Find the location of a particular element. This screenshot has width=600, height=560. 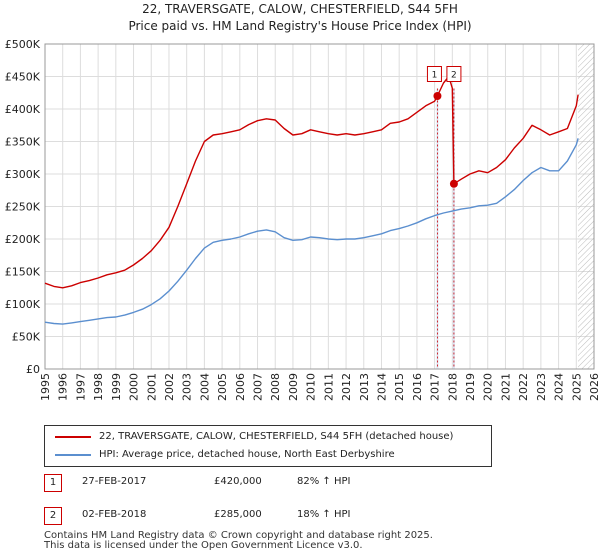

y-tick-label: £300K is located at coordinates (23, 174).